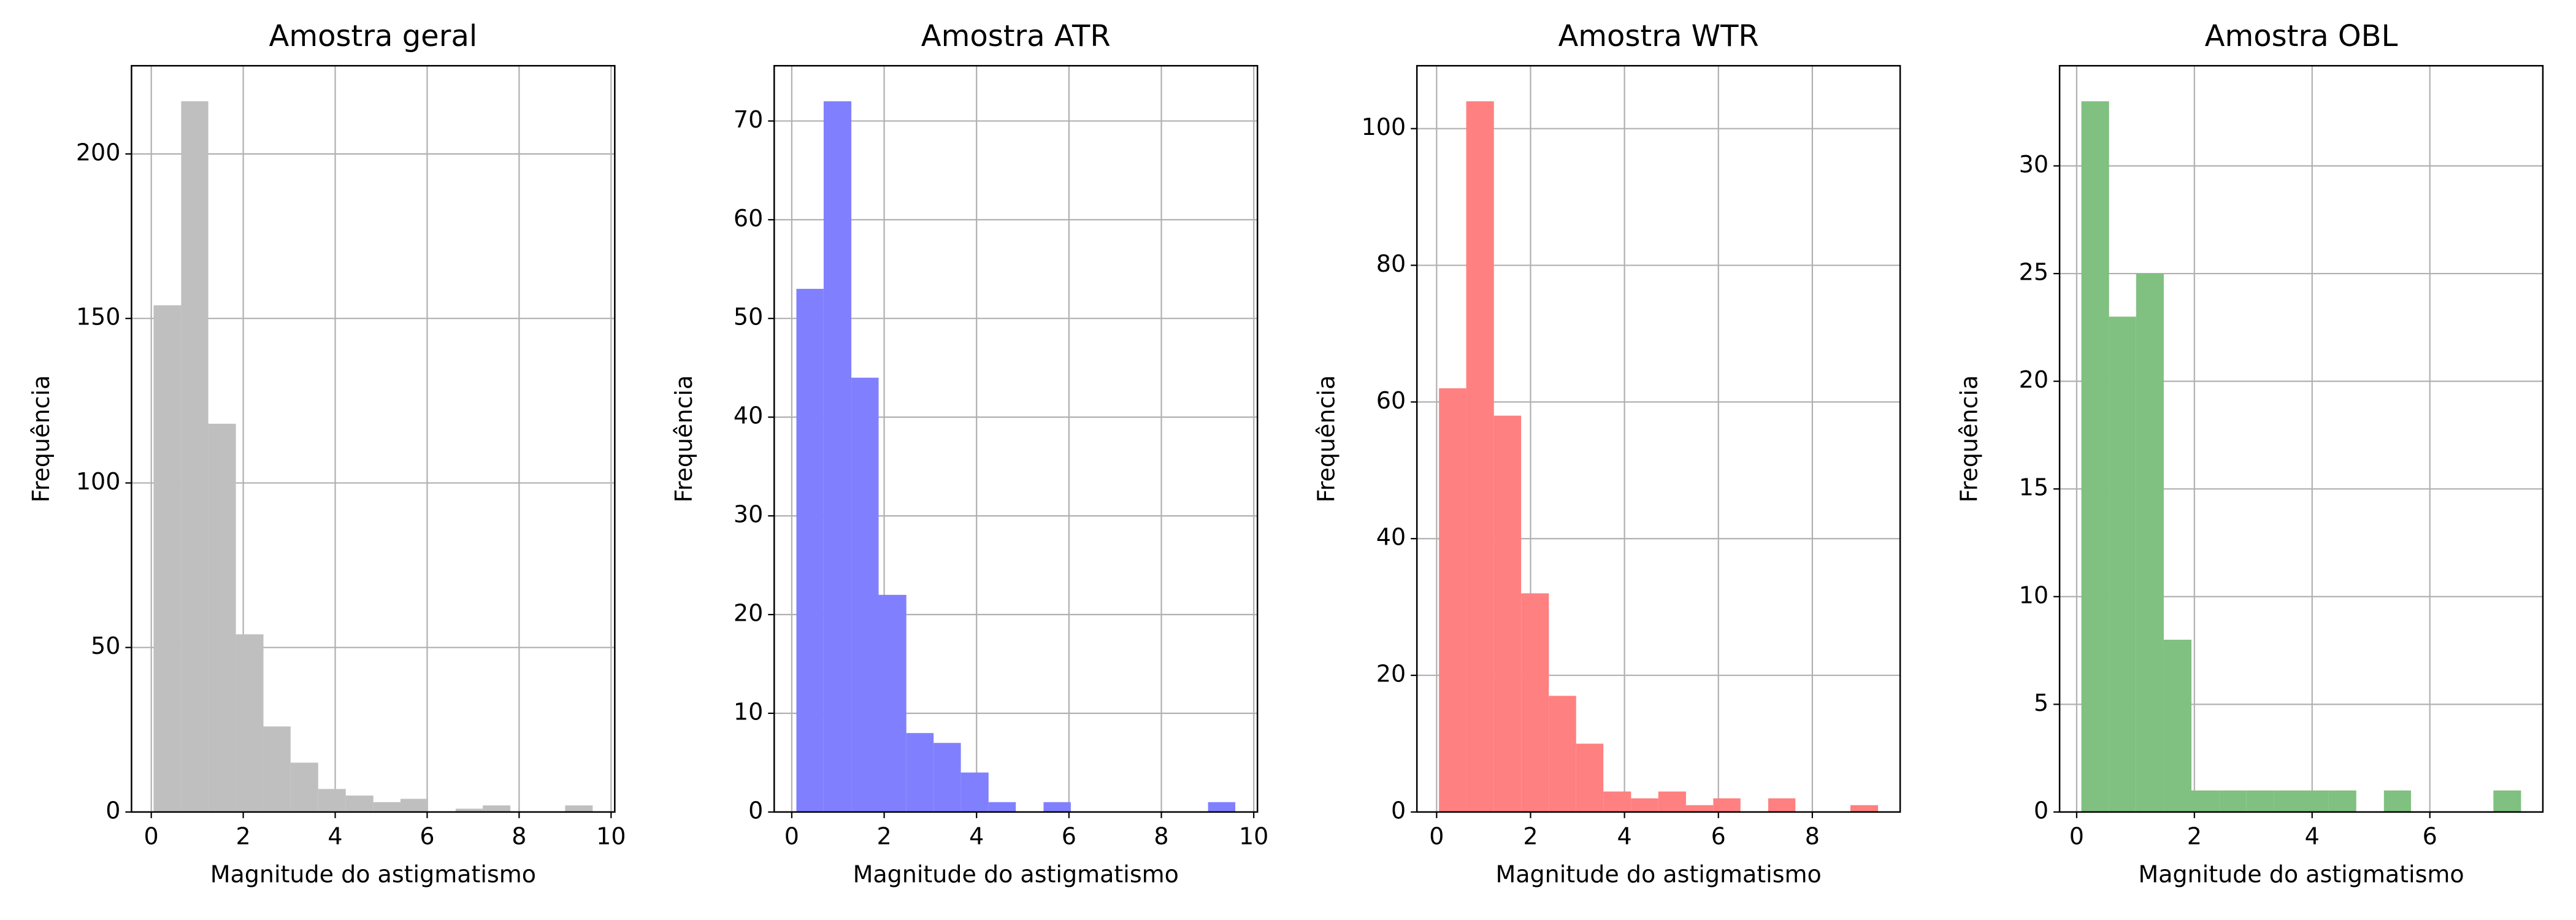  I want to click on y-tick-label: 70, so click(748, 119).